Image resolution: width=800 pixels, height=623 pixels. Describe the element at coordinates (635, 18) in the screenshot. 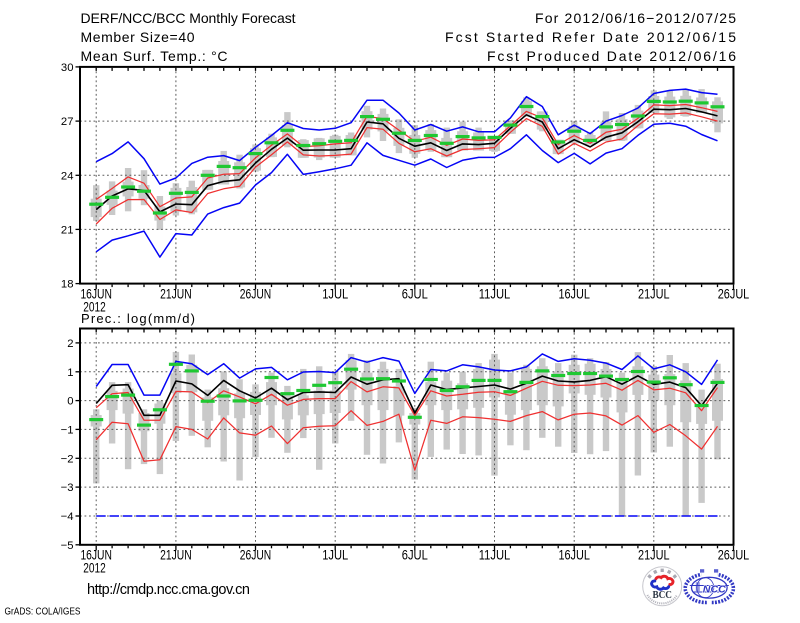

I see `svg-text: For 2012/06/16−2012/07/25` at that location.